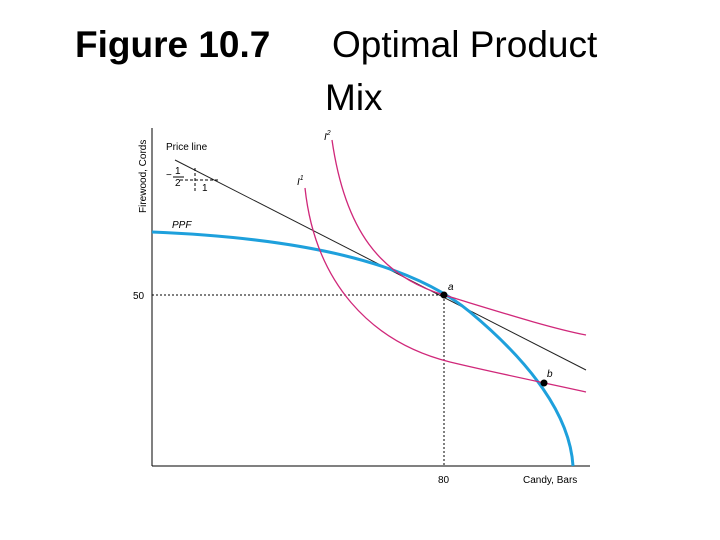  Describe the element at coordinates (205, 188) in the screenshot. I see `slope-run-label: 1` at that location.